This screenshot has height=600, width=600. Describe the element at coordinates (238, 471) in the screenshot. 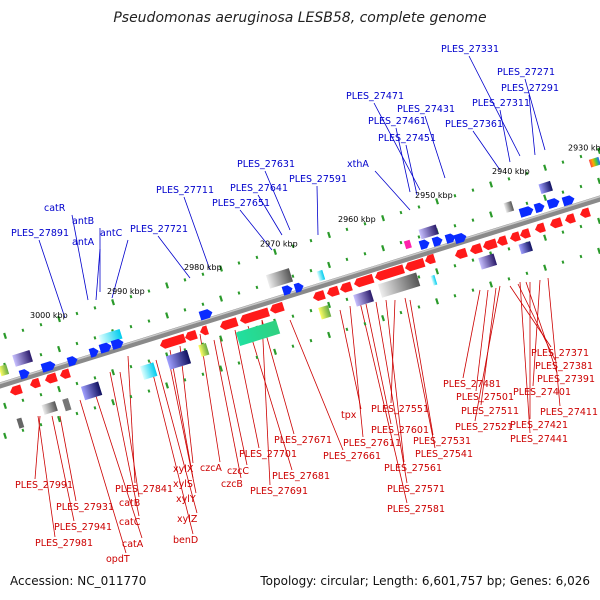

I see `bottom-gene-label: czcC` at that location.